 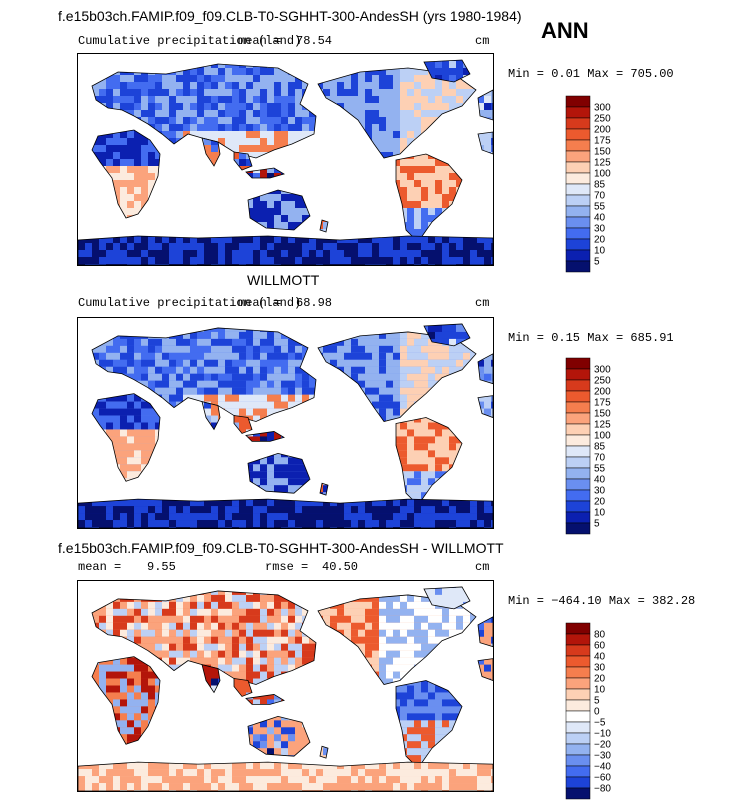 What do you see at coordinates (189, 303) in the screenshot?
I see `field-label-2: Cumulative precipitation (land)` at bounding box center [189, 303].